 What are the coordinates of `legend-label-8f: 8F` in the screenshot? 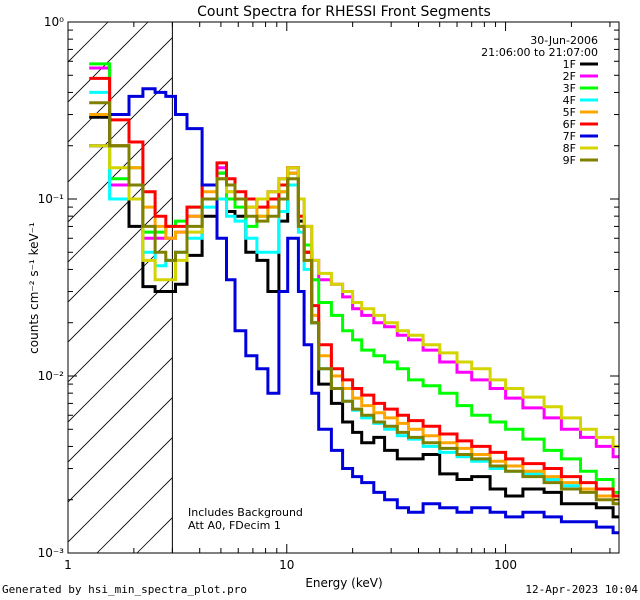 It's located at (569, 148).